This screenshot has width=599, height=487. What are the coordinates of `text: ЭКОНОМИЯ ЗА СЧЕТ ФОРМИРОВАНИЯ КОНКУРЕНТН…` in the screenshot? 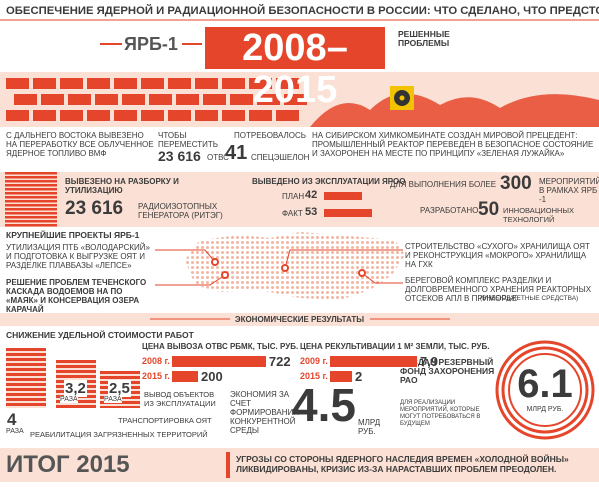 It's located at (265, 412).